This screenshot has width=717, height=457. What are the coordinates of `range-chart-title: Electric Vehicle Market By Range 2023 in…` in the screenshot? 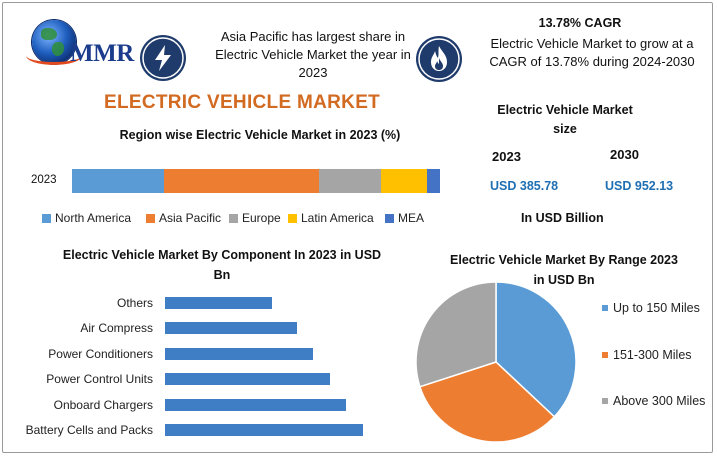 It's located at (564, 270).